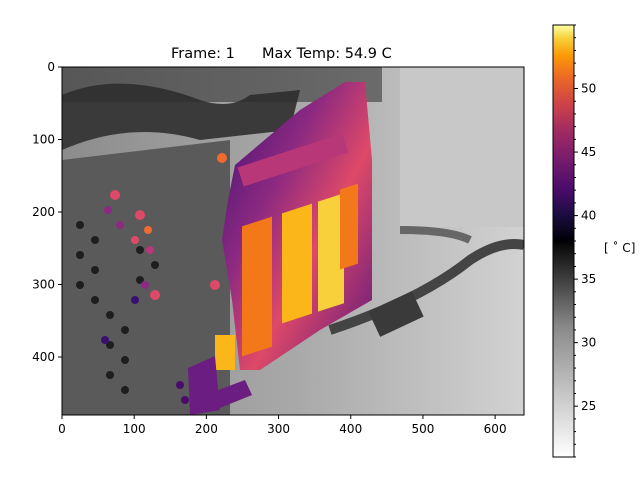  Describe the element at coordinates (462, 147) in the screenshot. I see `wall-region` at that location.